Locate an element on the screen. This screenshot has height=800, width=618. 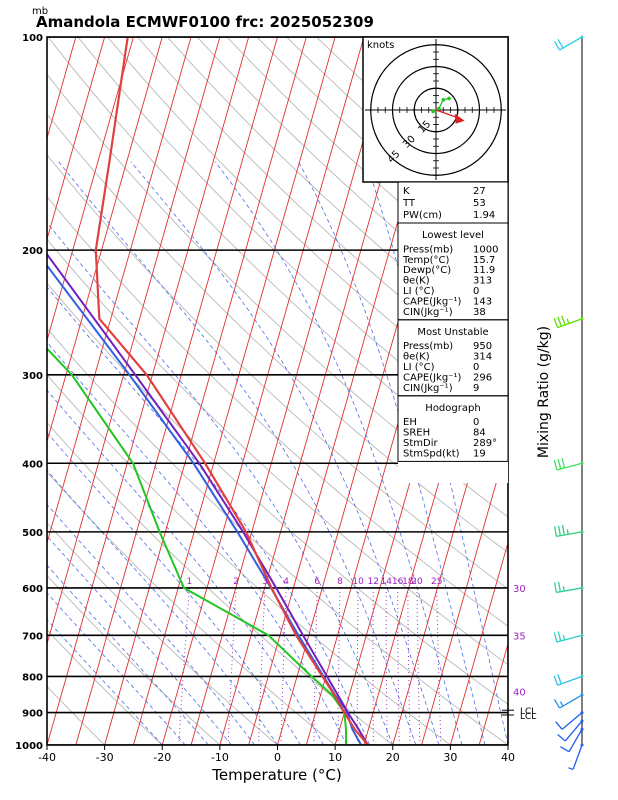
index-label: LI (°C) is located at coordinates (419, 291).